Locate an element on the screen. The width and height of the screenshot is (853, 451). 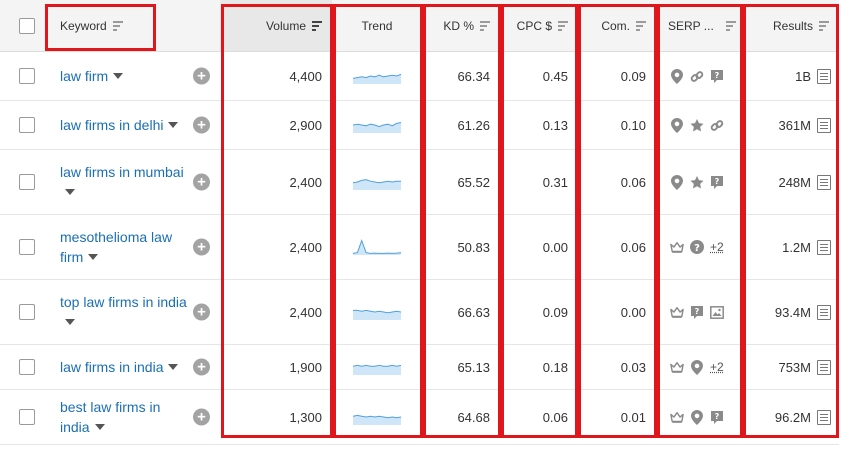
com-value: 0.06 is located at coordinates (633, 247).